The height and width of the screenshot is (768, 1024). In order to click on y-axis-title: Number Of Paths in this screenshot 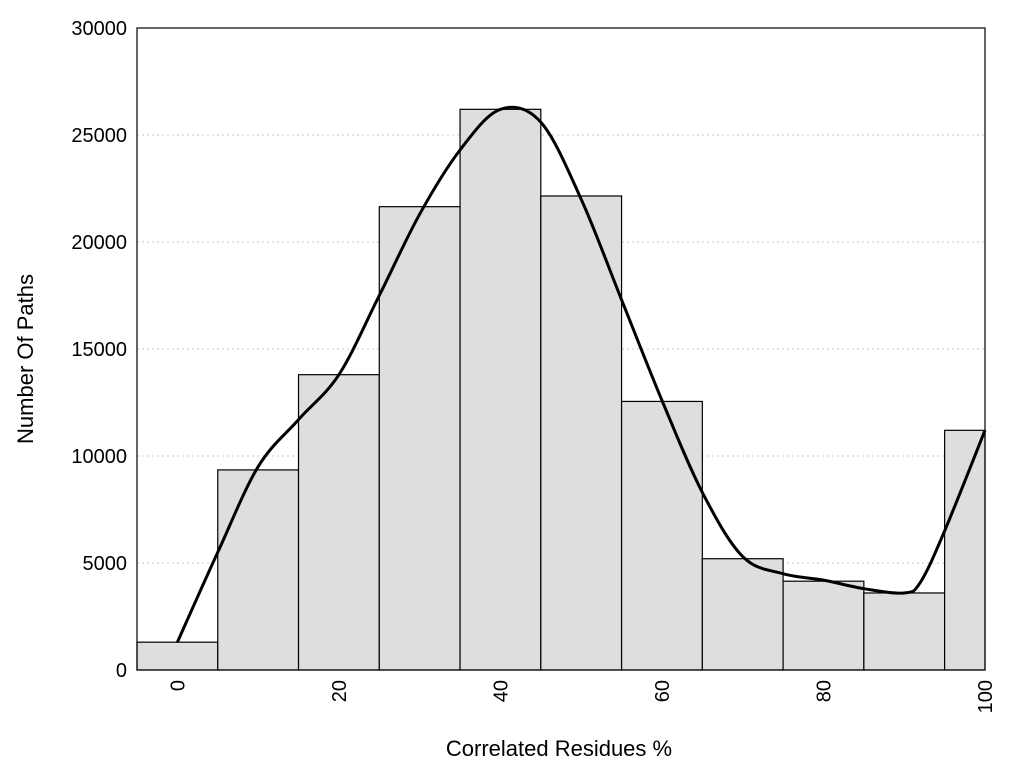, I will do `click(25, 359)`.